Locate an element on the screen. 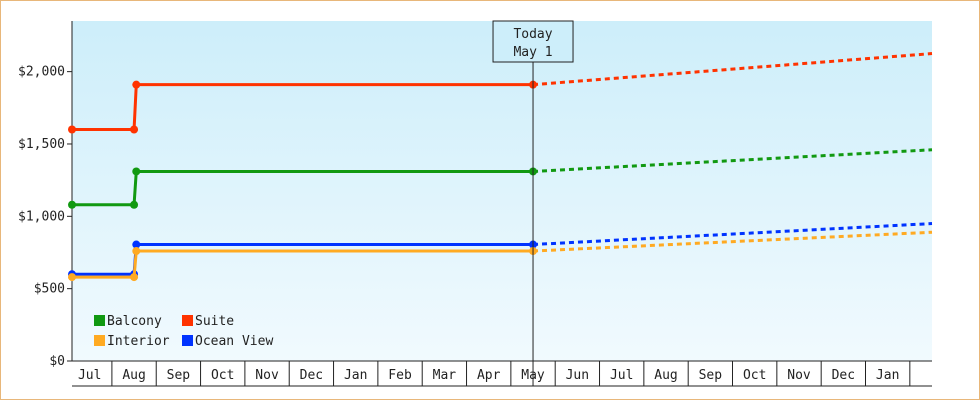  legend-label: Balcony is located at coordinates (134, 321).